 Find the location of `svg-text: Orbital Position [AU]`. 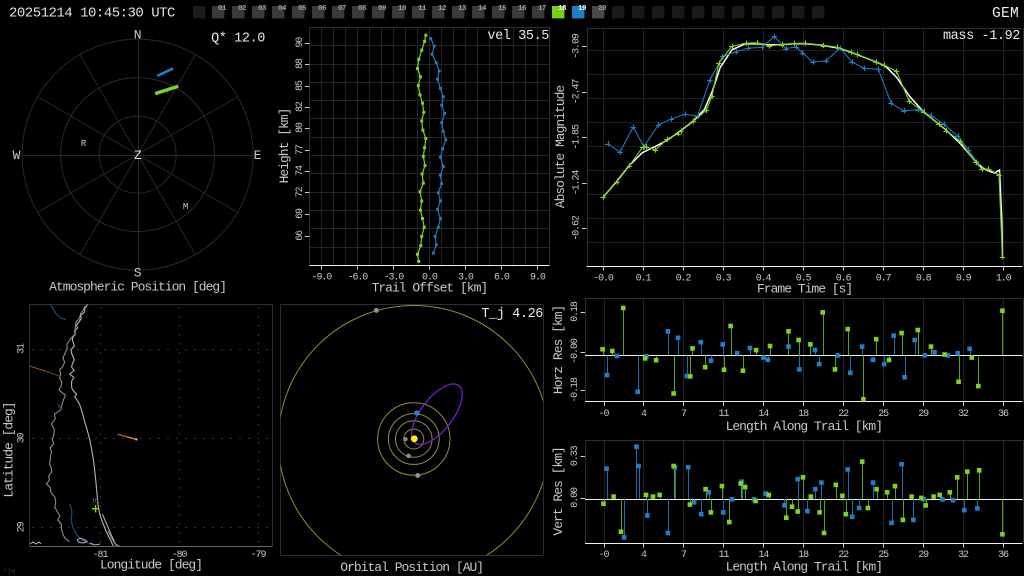

svg-text: Orbital Position [AU] is located at coordinates (411, 567).